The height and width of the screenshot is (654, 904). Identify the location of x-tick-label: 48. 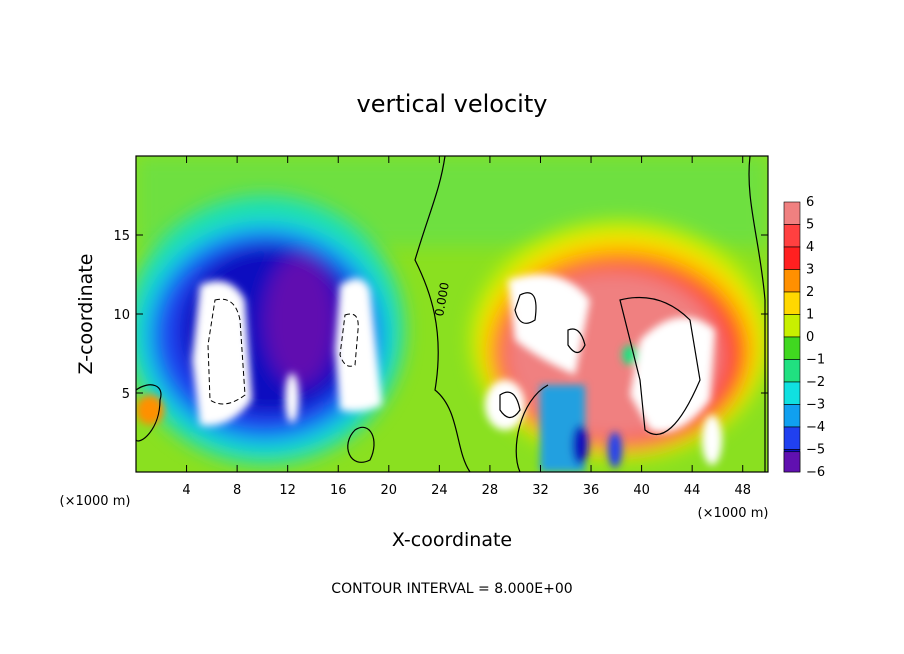
(742, 490).